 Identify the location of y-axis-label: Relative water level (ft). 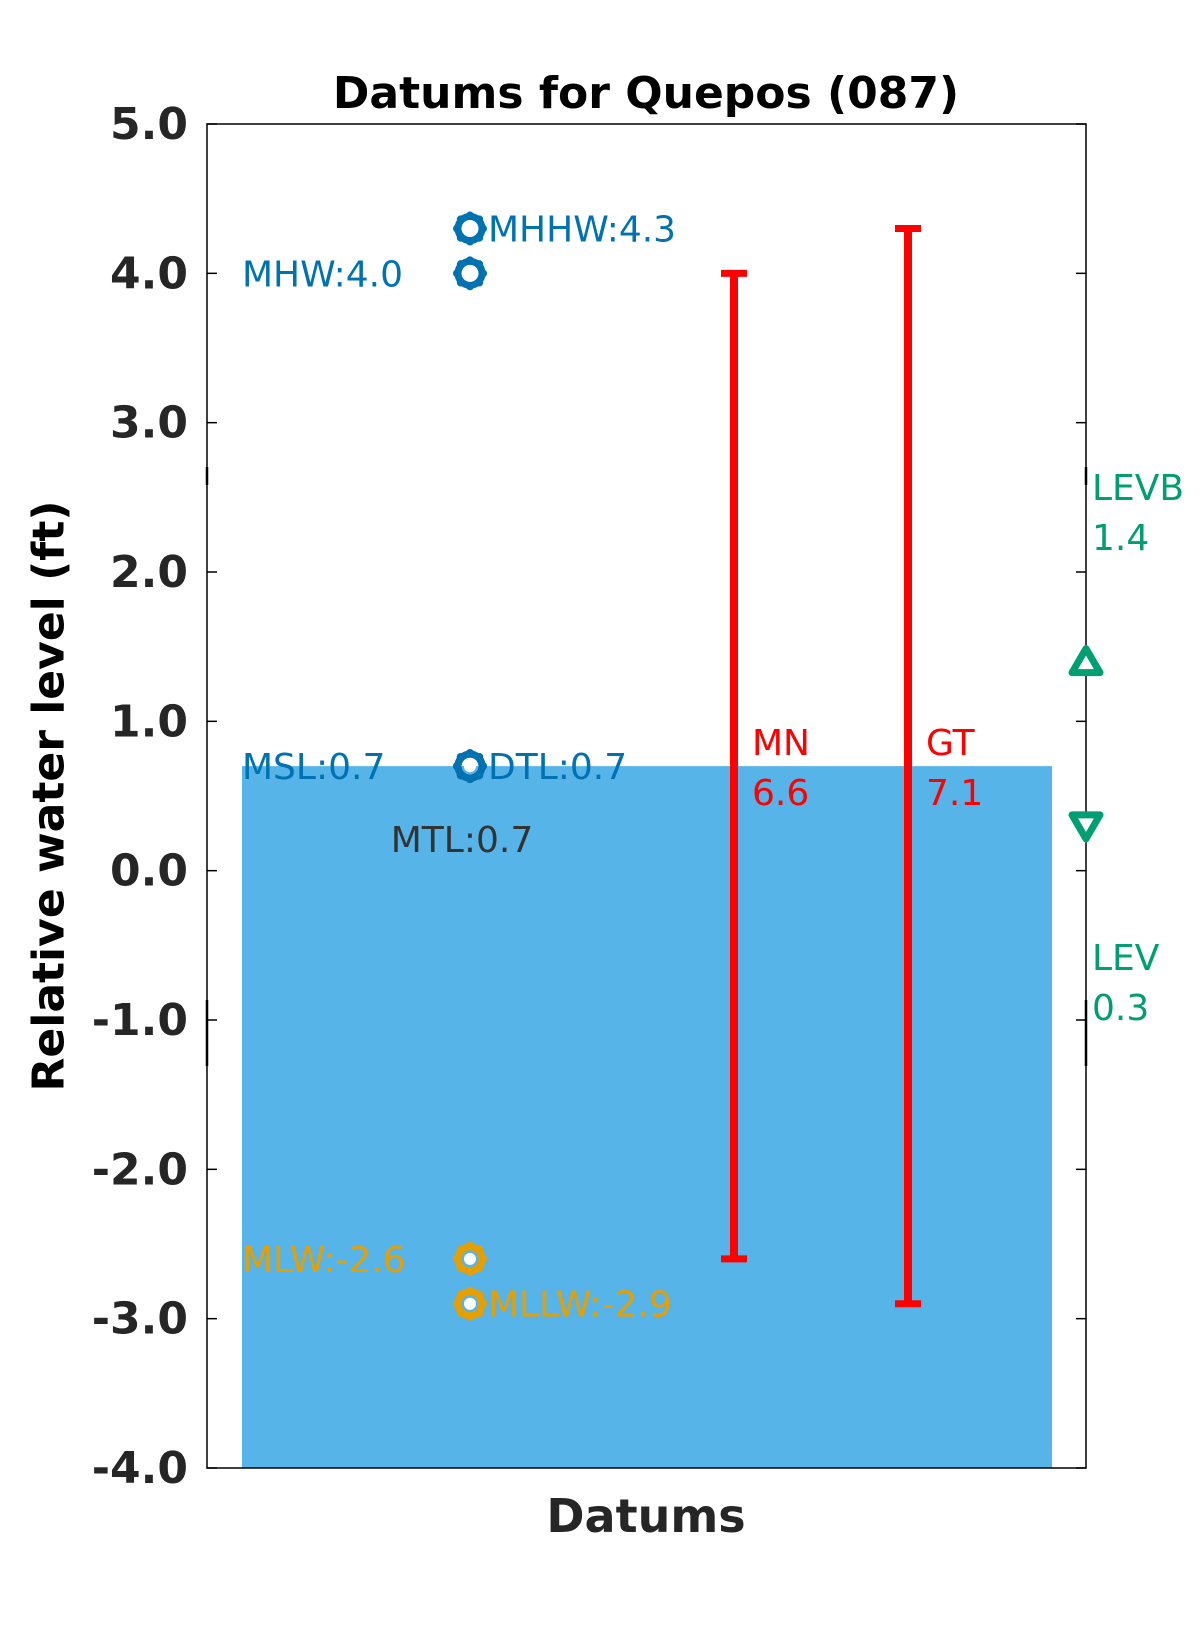
(48, 796).